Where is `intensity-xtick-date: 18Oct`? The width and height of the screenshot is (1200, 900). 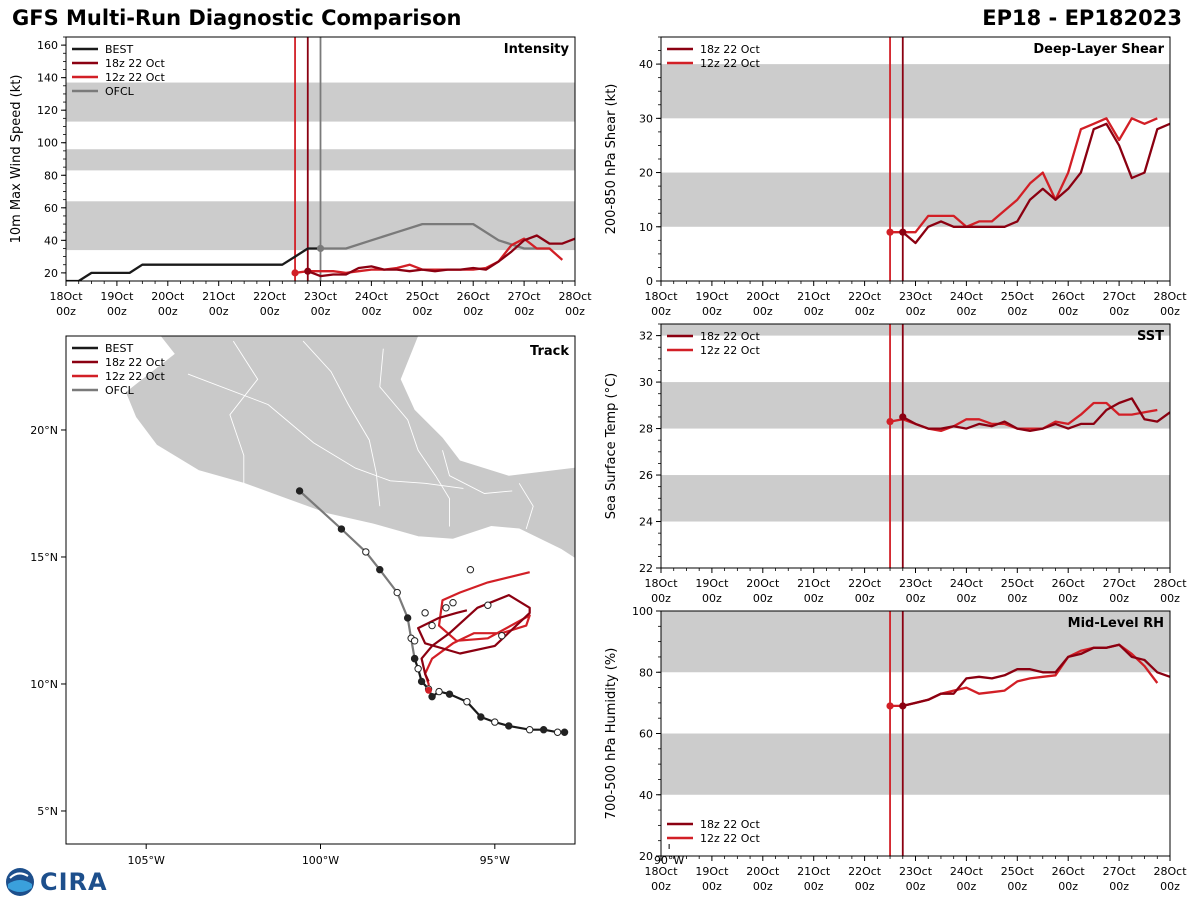 intensity-xtick-date: 18Oct is located at coordinates (66, 296).